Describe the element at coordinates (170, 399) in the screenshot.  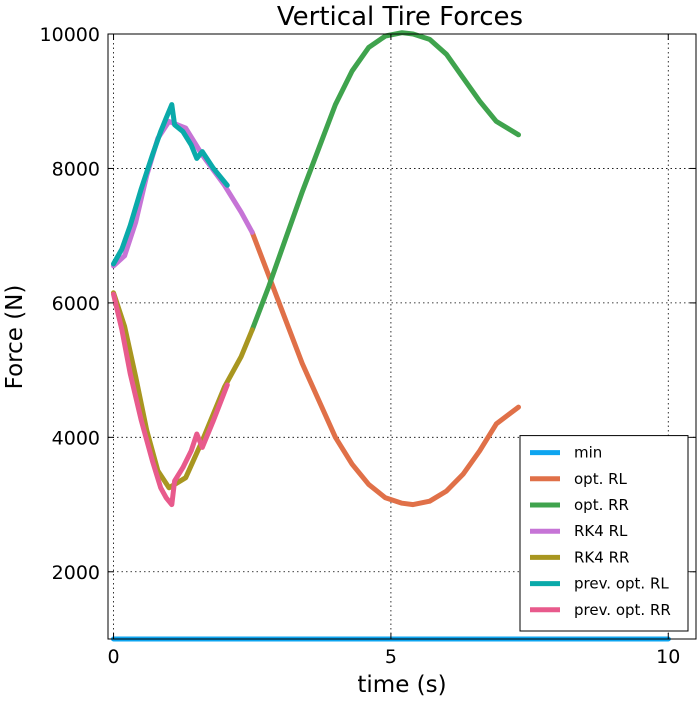
I see `series-line-prev-opt-rr` at that location.